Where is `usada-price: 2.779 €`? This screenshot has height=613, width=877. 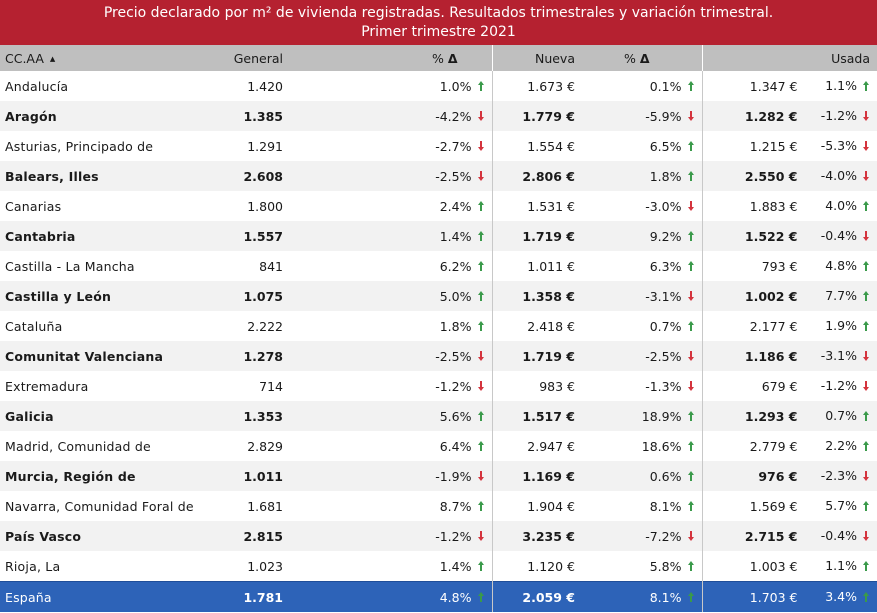
usada-price: 2.779 € is located at coordinates (773, 446).